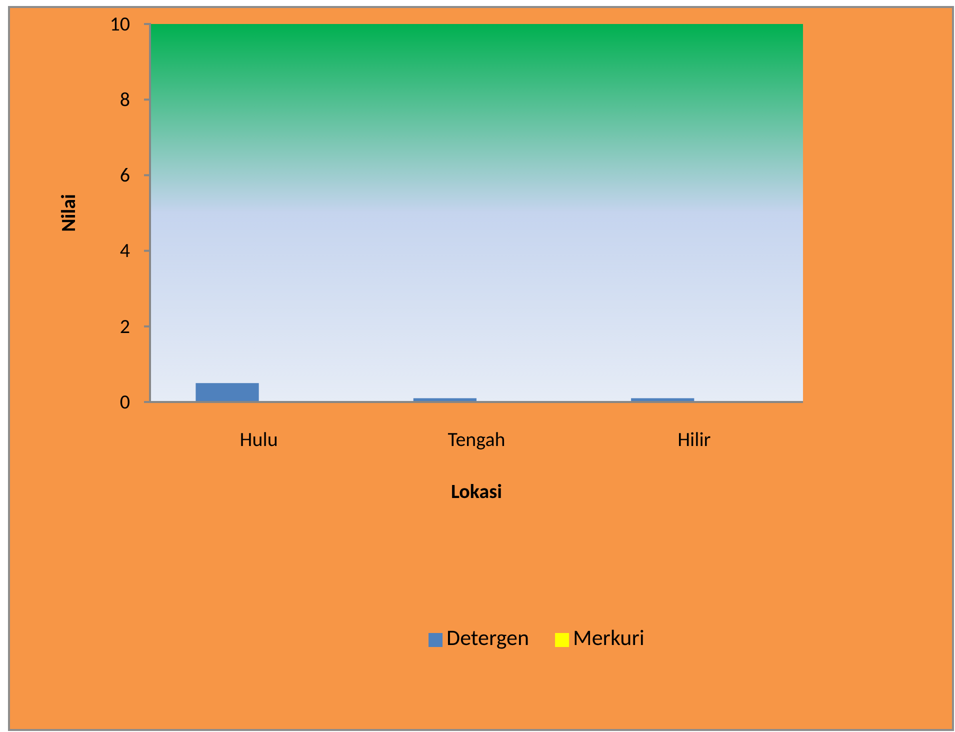 This screenshot has height=732, width=955. I want to click on x-tick-label: Tengah, so click(477, 440).